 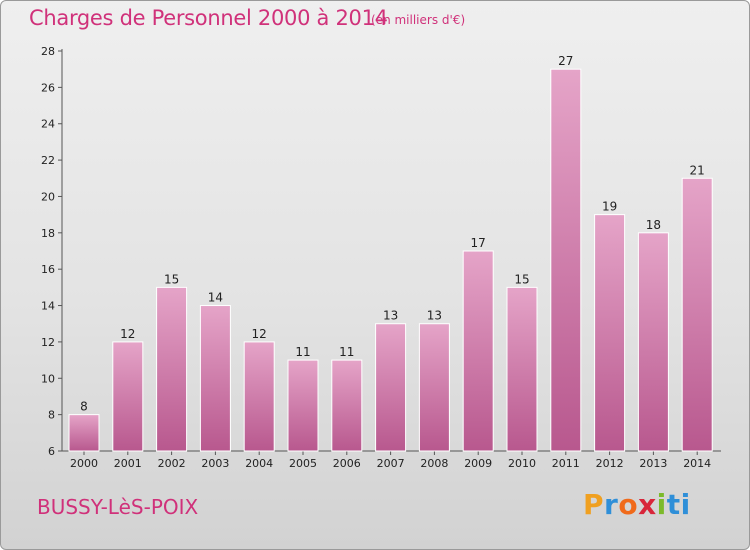 What do you see at coordinates (610, 463) in the screenshot?
I see `x-tick-label: 2012` at bounding box center [610, 463].